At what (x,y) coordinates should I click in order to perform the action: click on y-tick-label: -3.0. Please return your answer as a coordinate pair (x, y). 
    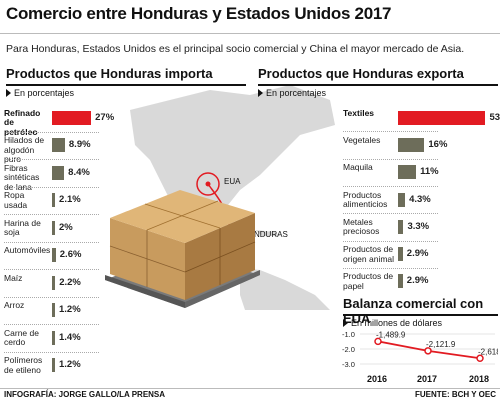
    Looking at the image, I should click on (348, 364).